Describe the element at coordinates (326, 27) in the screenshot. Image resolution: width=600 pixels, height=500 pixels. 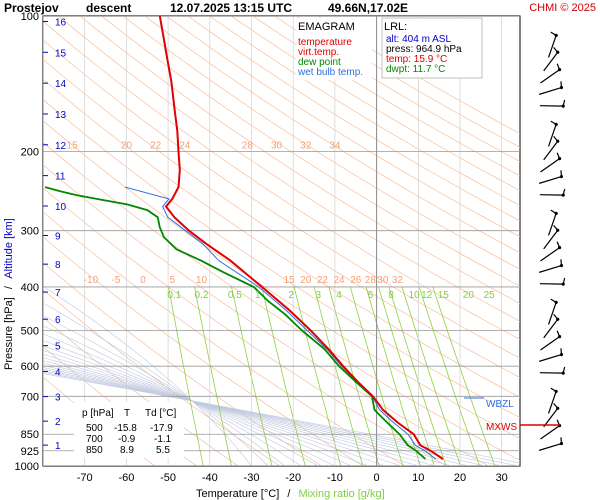
I see `legend-title: EMAGRAM` at that location.